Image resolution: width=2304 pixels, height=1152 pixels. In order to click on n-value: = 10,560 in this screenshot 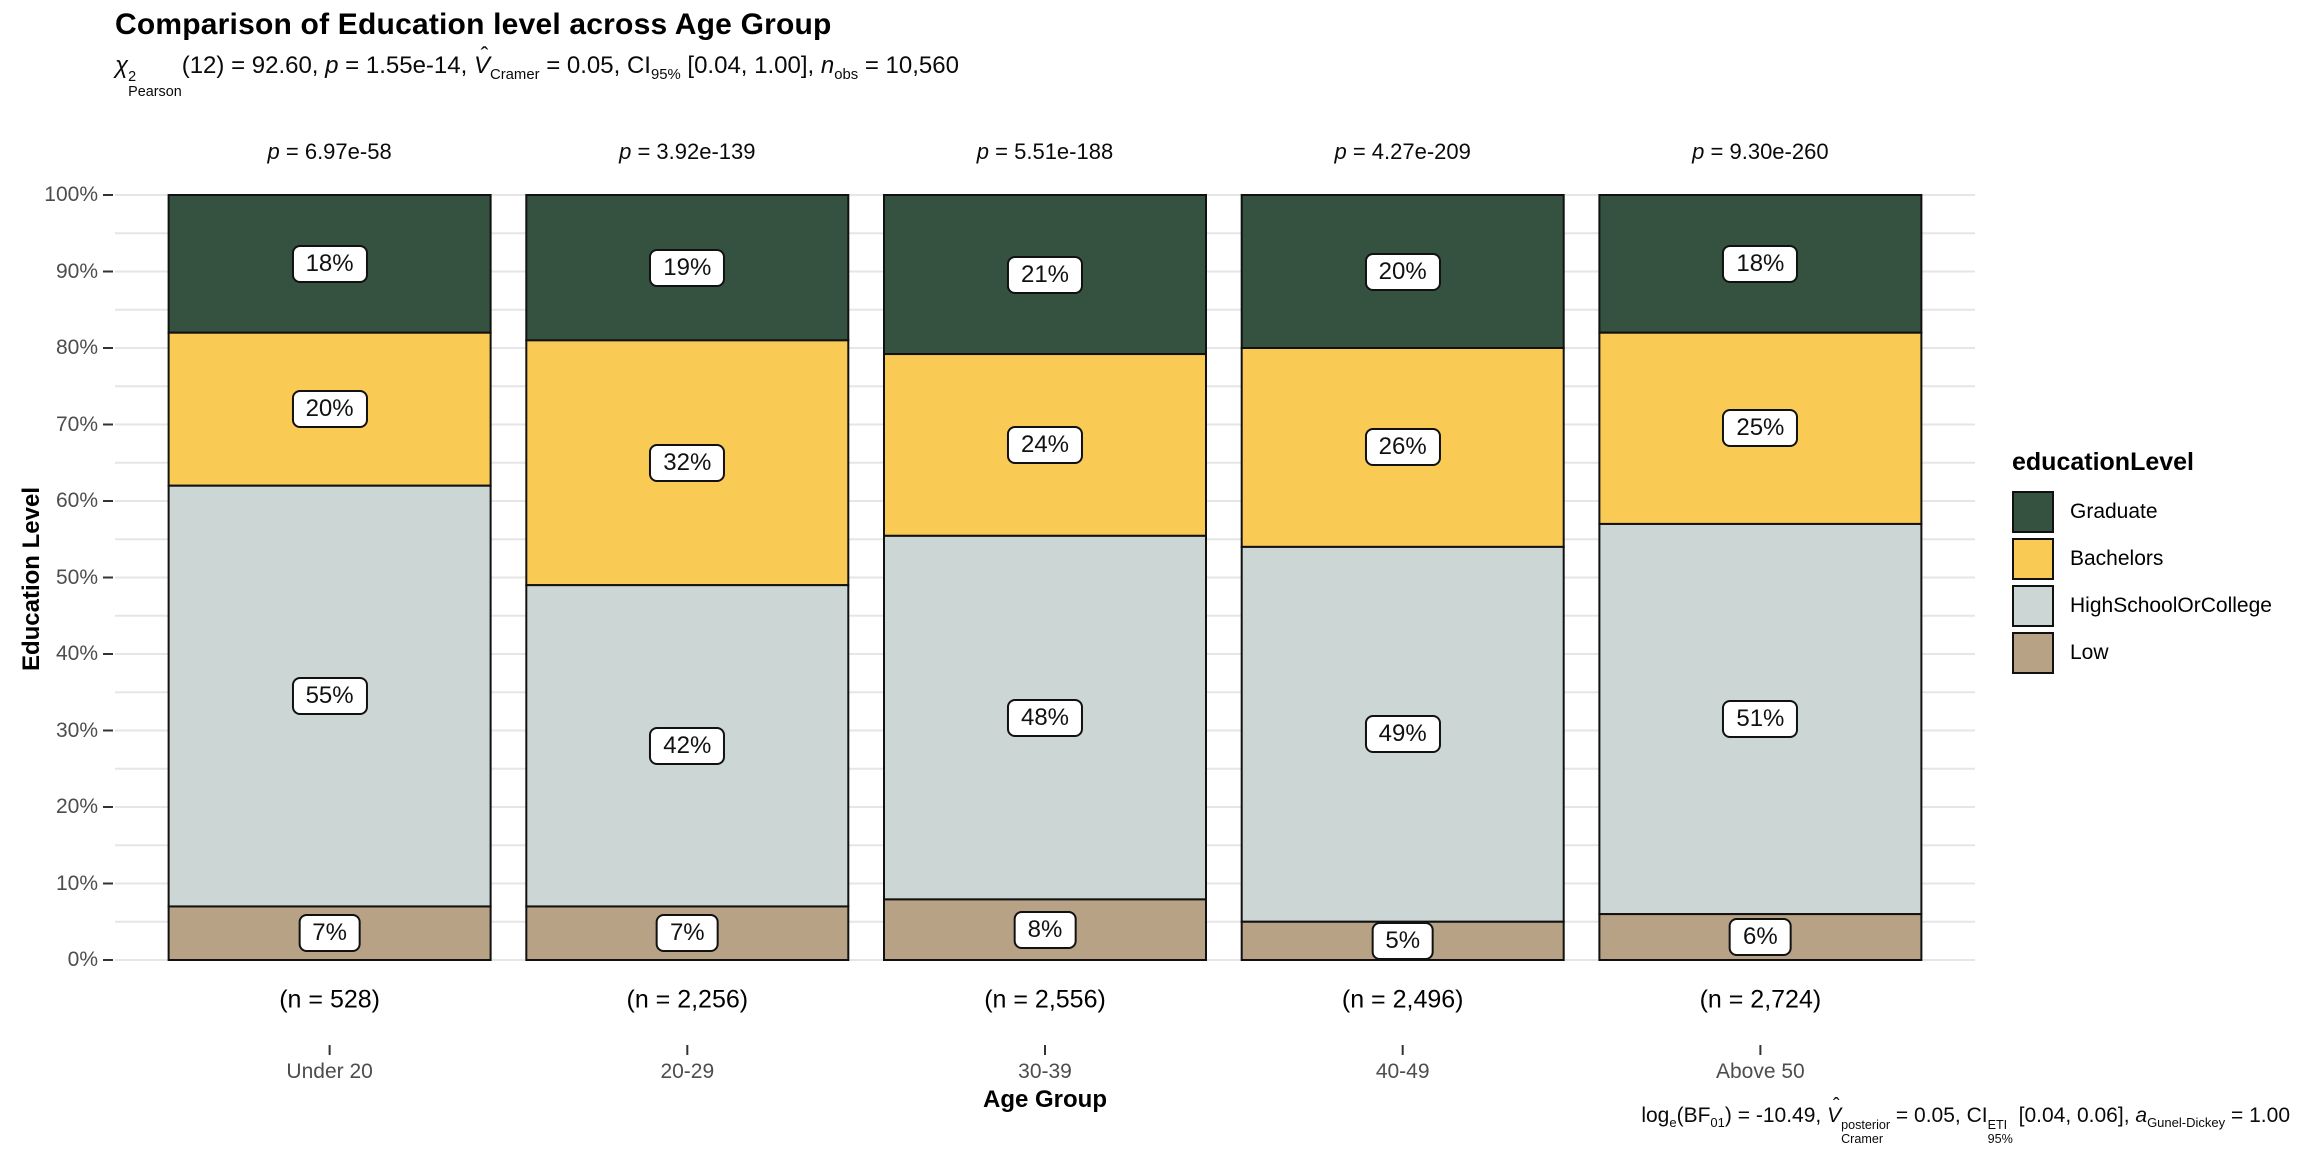, I will do `click(908, 65)`.